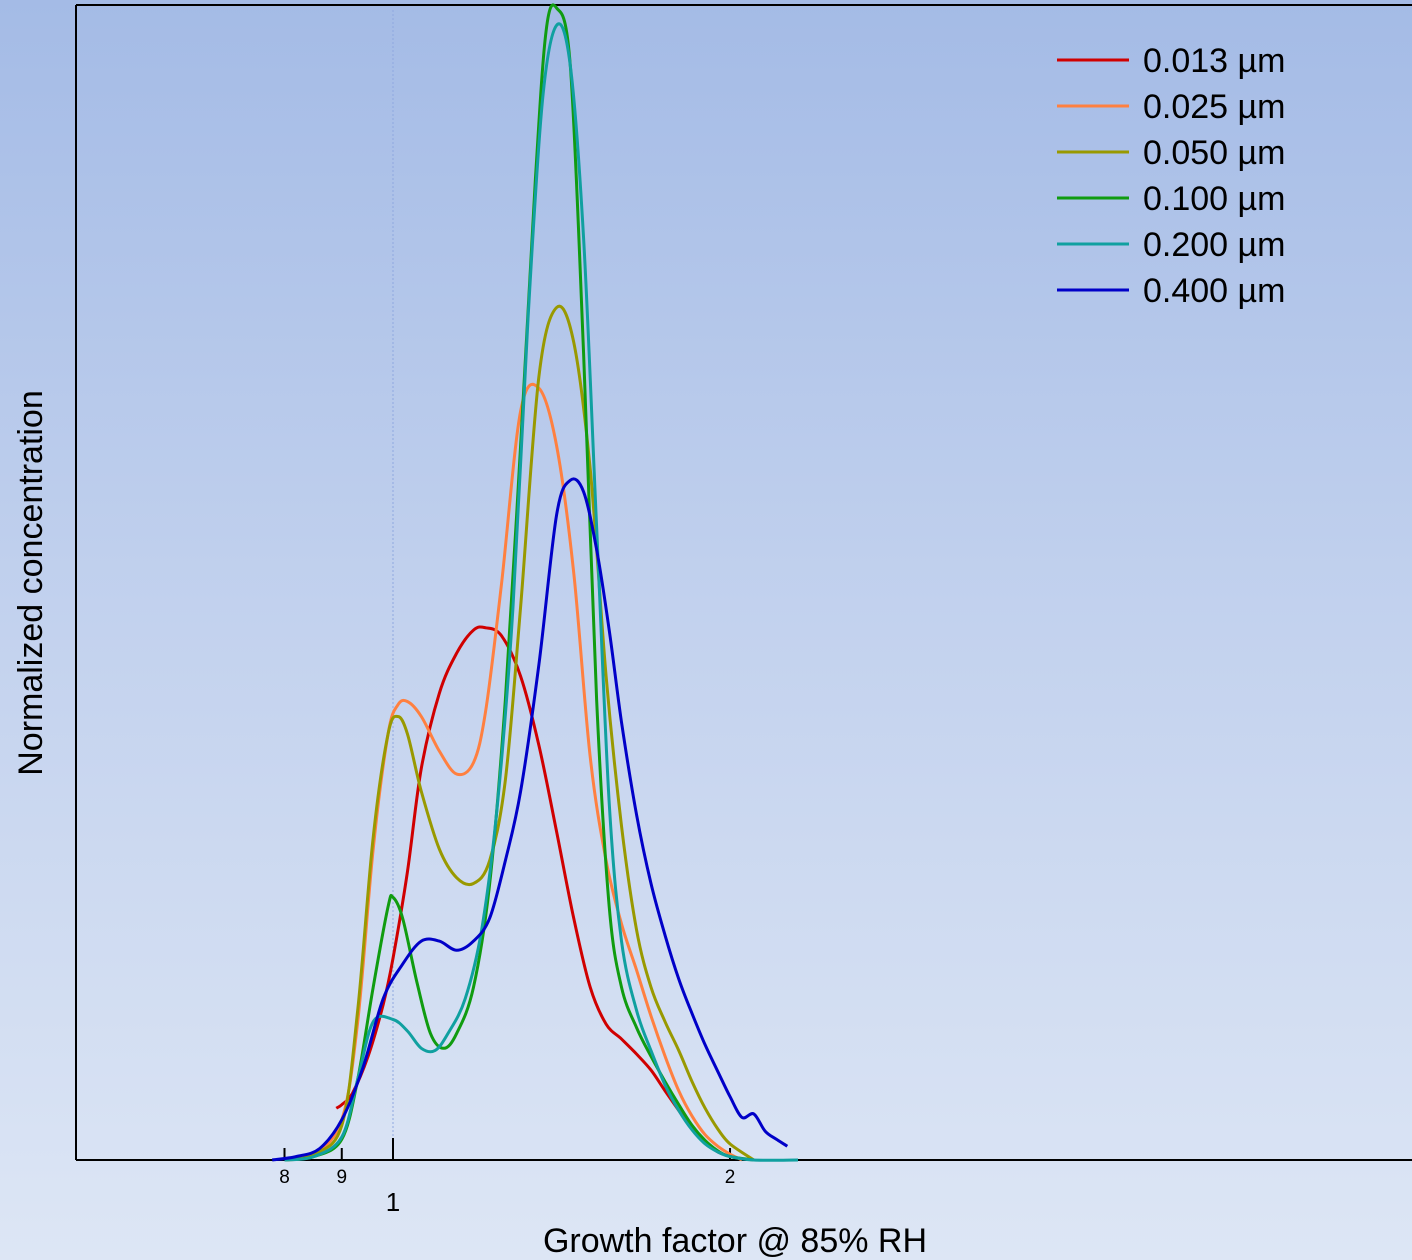  What do you see at coordinates (730, 1177) in the screenshot?
I see `x-tick-label: 2` at bounding box center [730, 1177].